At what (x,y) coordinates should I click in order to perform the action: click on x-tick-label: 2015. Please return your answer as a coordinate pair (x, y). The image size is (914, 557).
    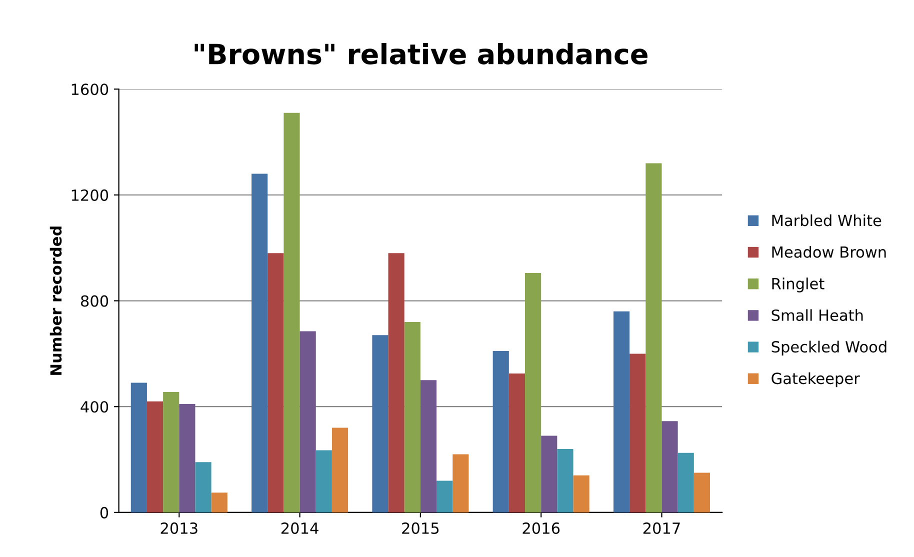
    Looking at the image, I should click on (420, 528).